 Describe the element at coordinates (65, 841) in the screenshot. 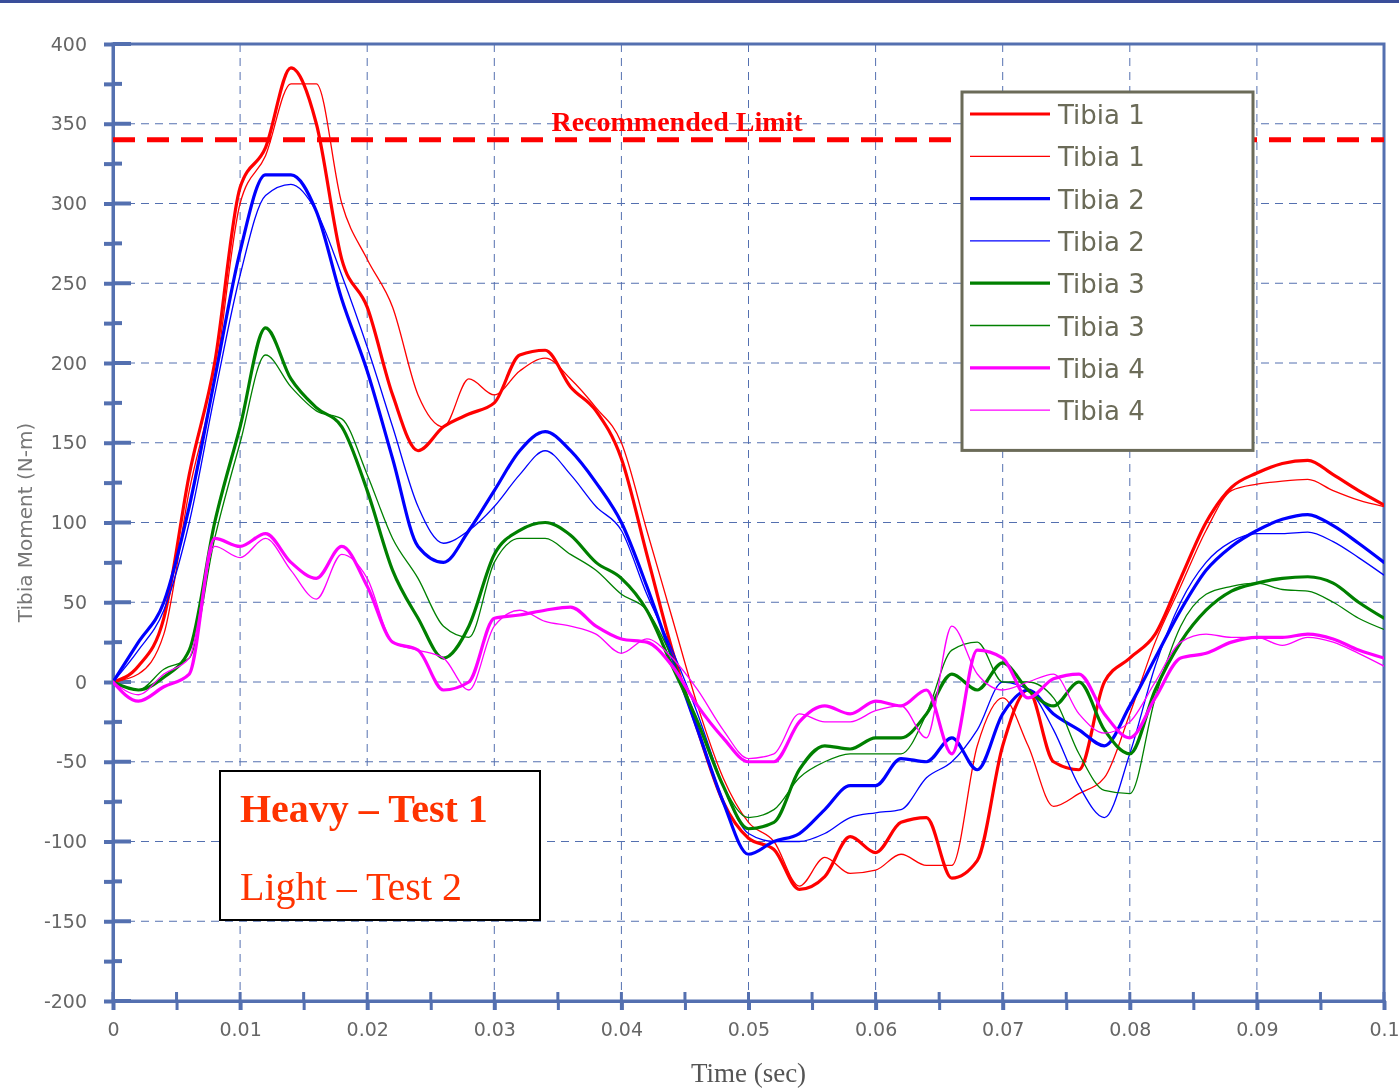

I see `y-tick-label: -100` at that location.